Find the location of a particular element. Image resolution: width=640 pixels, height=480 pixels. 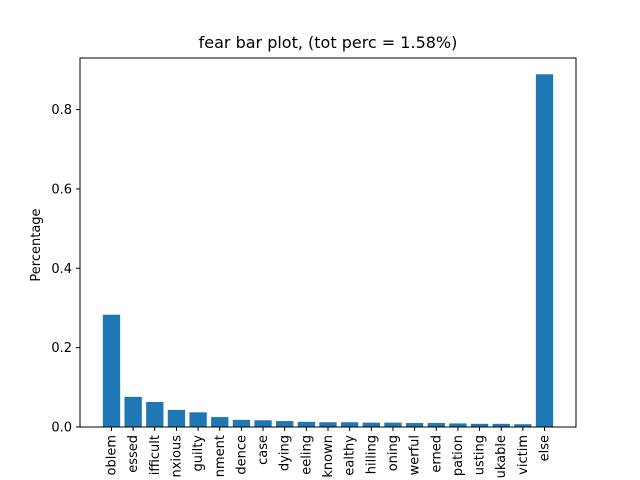

x-tick-label: guilty is located at coordinates (198, 453).